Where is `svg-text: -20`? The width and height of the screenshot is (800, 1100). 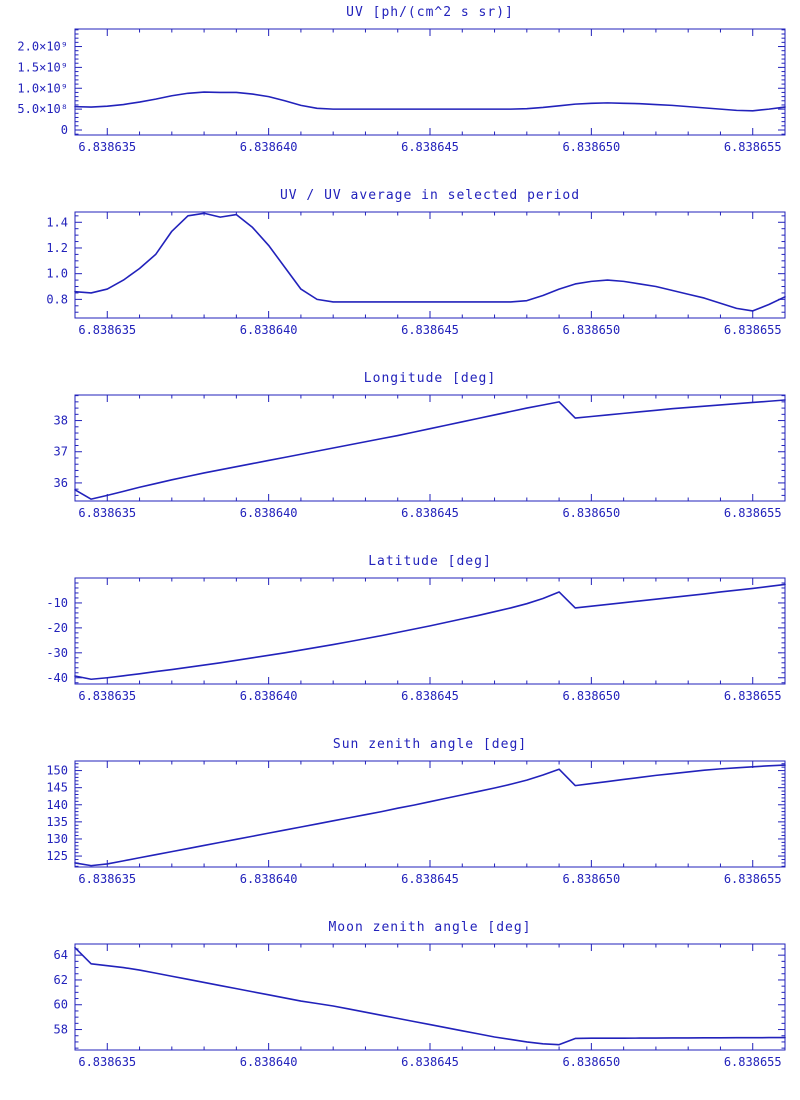 svg-text: -20 is located at coordinates (57, 628).